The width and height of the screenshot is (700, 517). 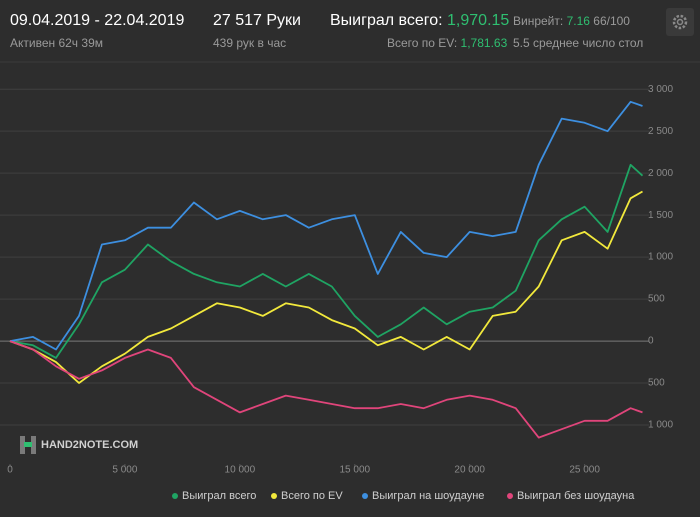 I want to click on logo-text: HAND2NOTE.COM, so click(x=89, y=445).